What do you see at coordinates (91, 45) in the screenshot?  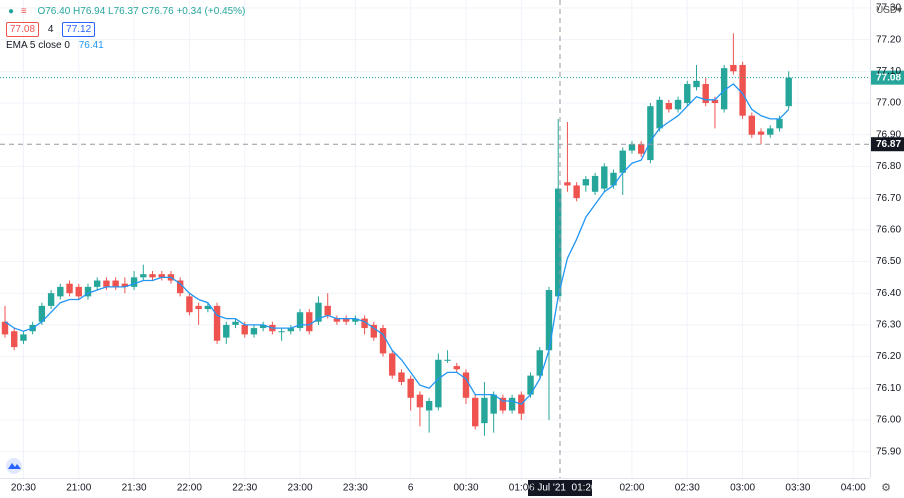 I see `indicator-value: 76.41` at bounding box center [91, 45].